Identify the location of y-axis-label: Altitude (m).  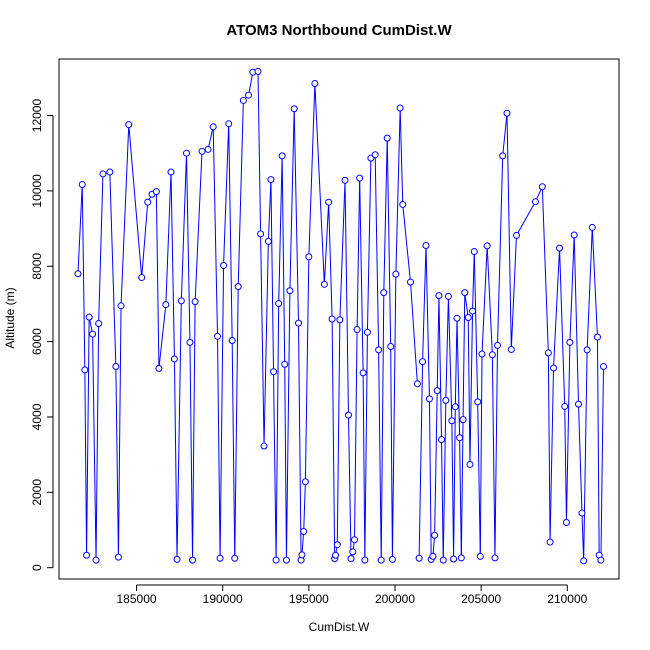
(10, 317).